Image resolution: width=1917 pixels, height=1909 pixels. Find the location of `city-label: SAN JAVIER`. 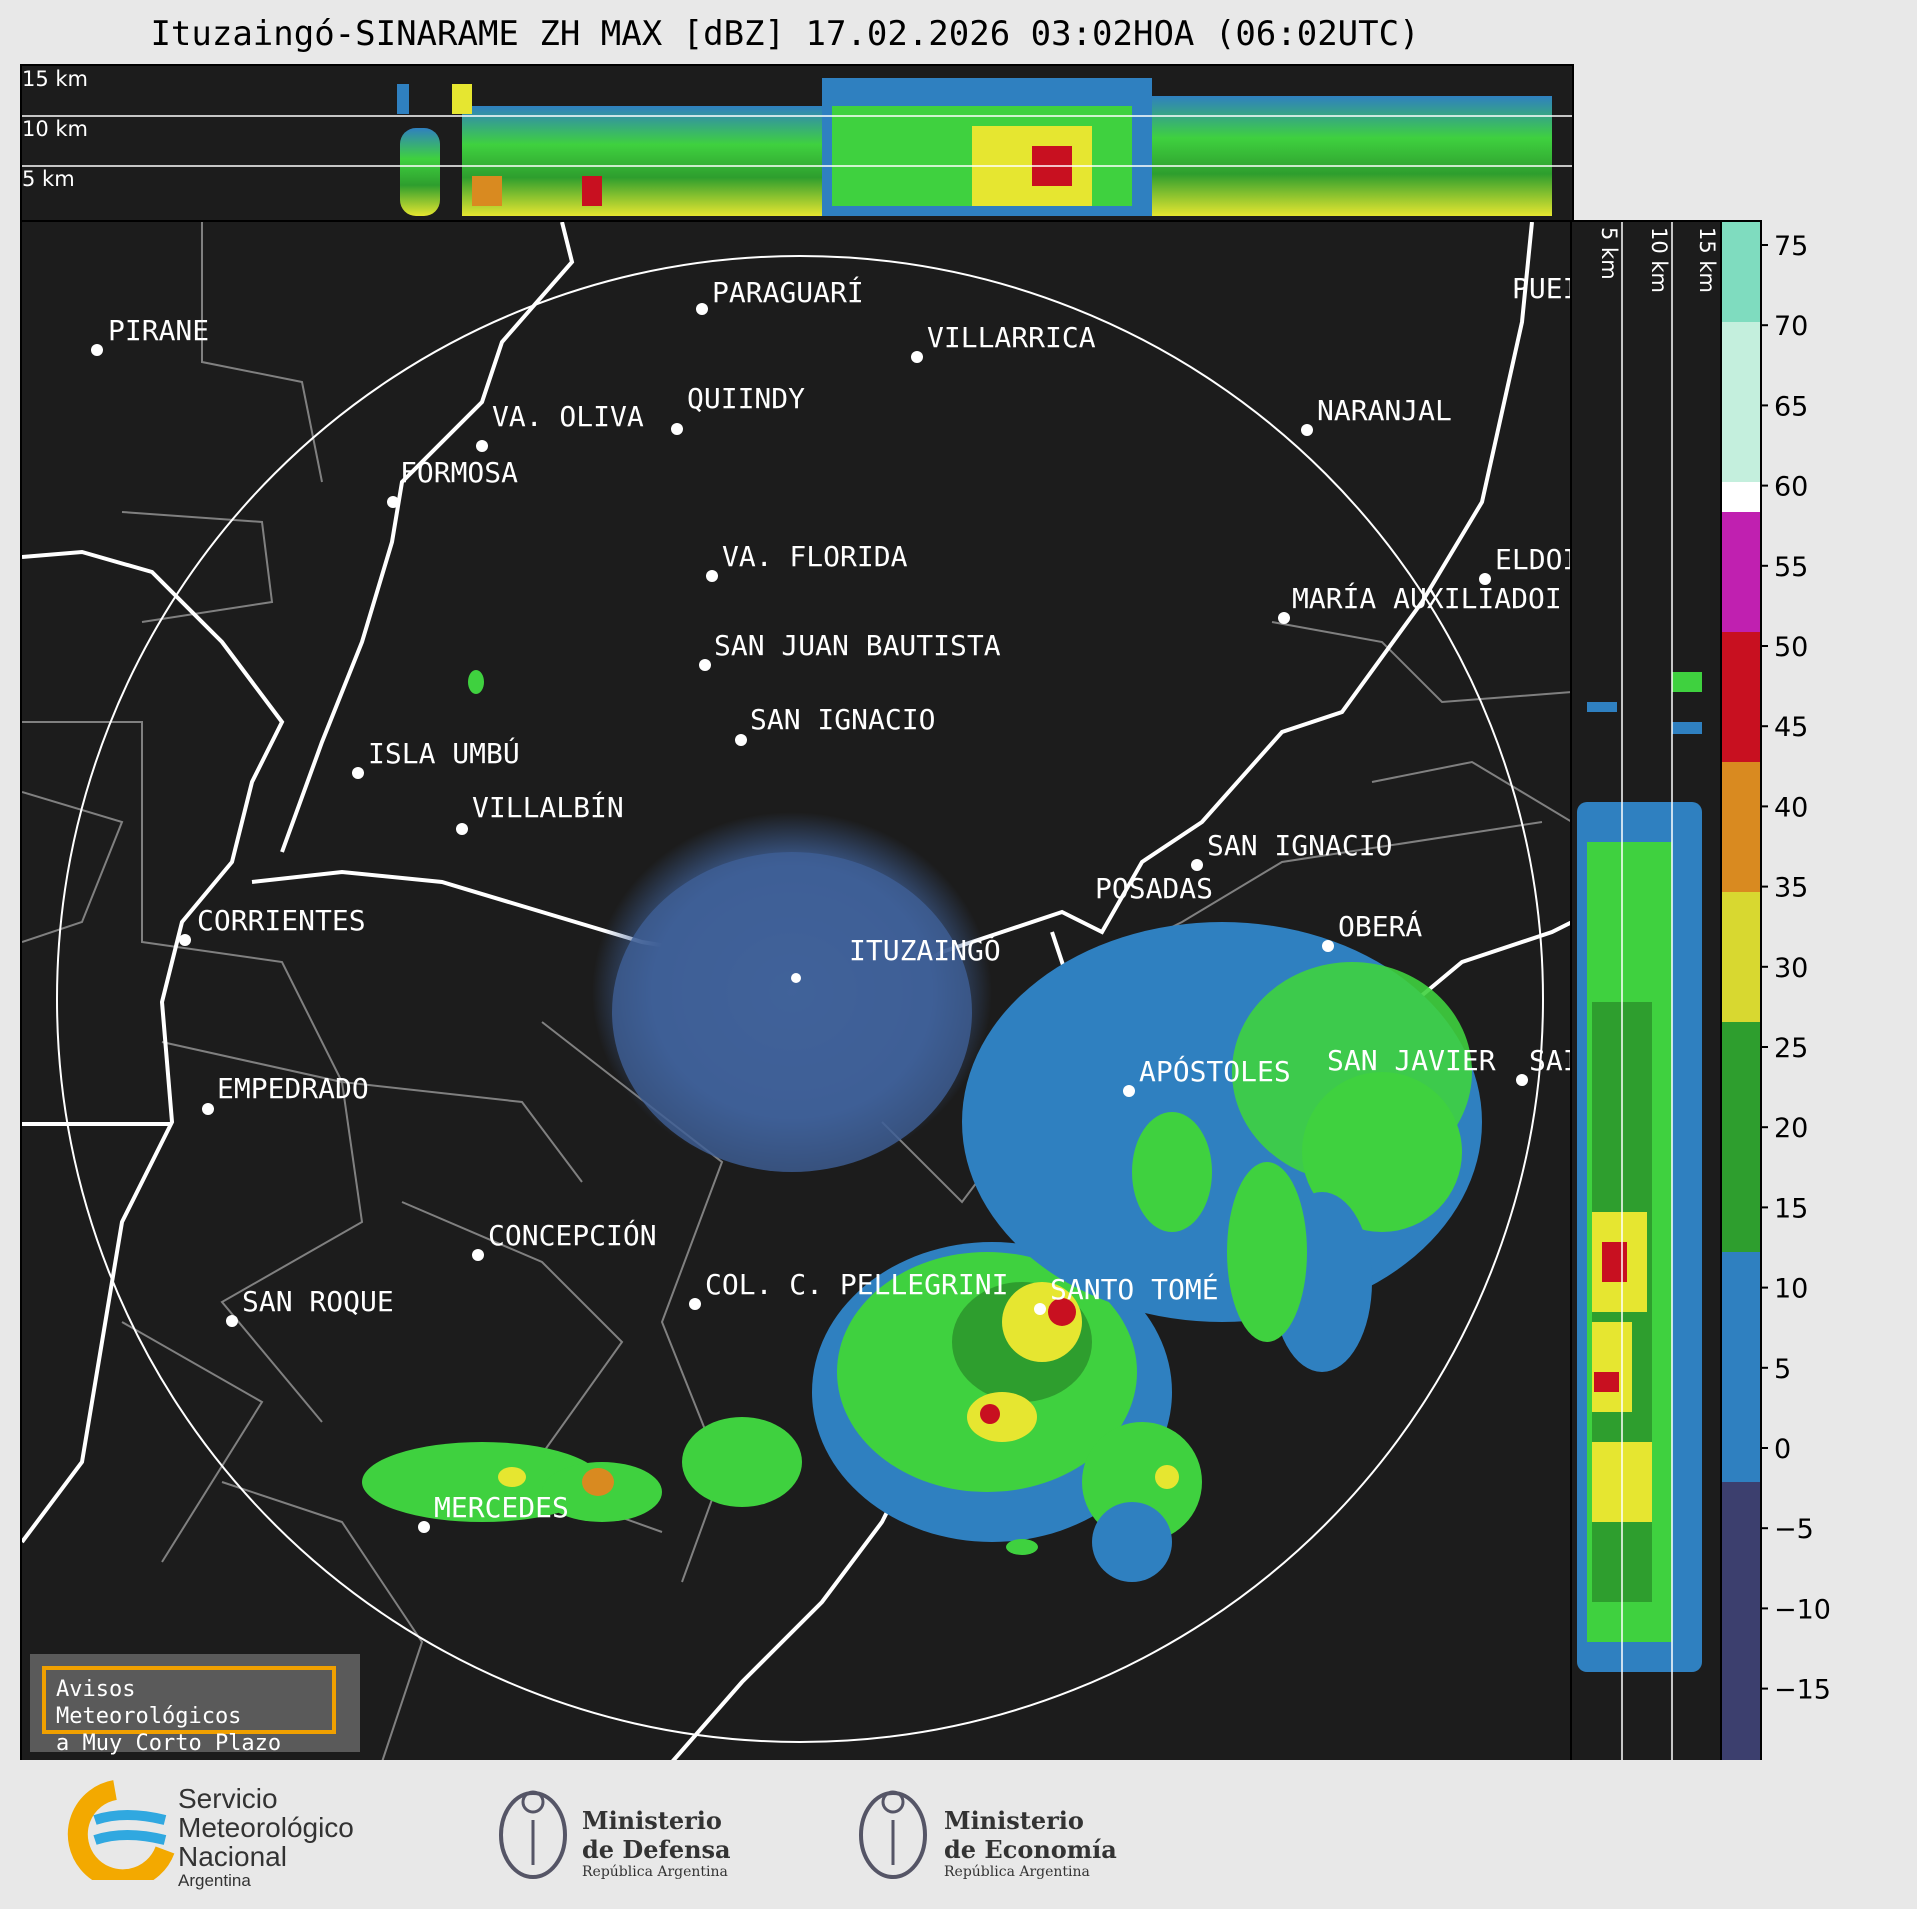

city-label: SAN JAVIER is located at coordinates (1411, 1060).